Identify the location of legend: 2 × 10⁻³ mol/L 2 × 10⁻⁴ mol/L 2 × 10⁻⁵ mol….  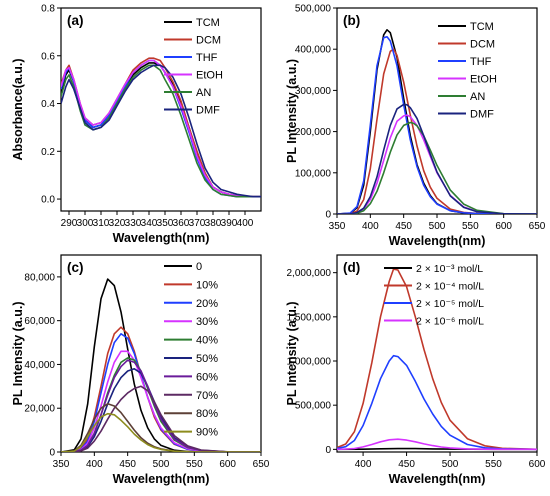
(434, 295).